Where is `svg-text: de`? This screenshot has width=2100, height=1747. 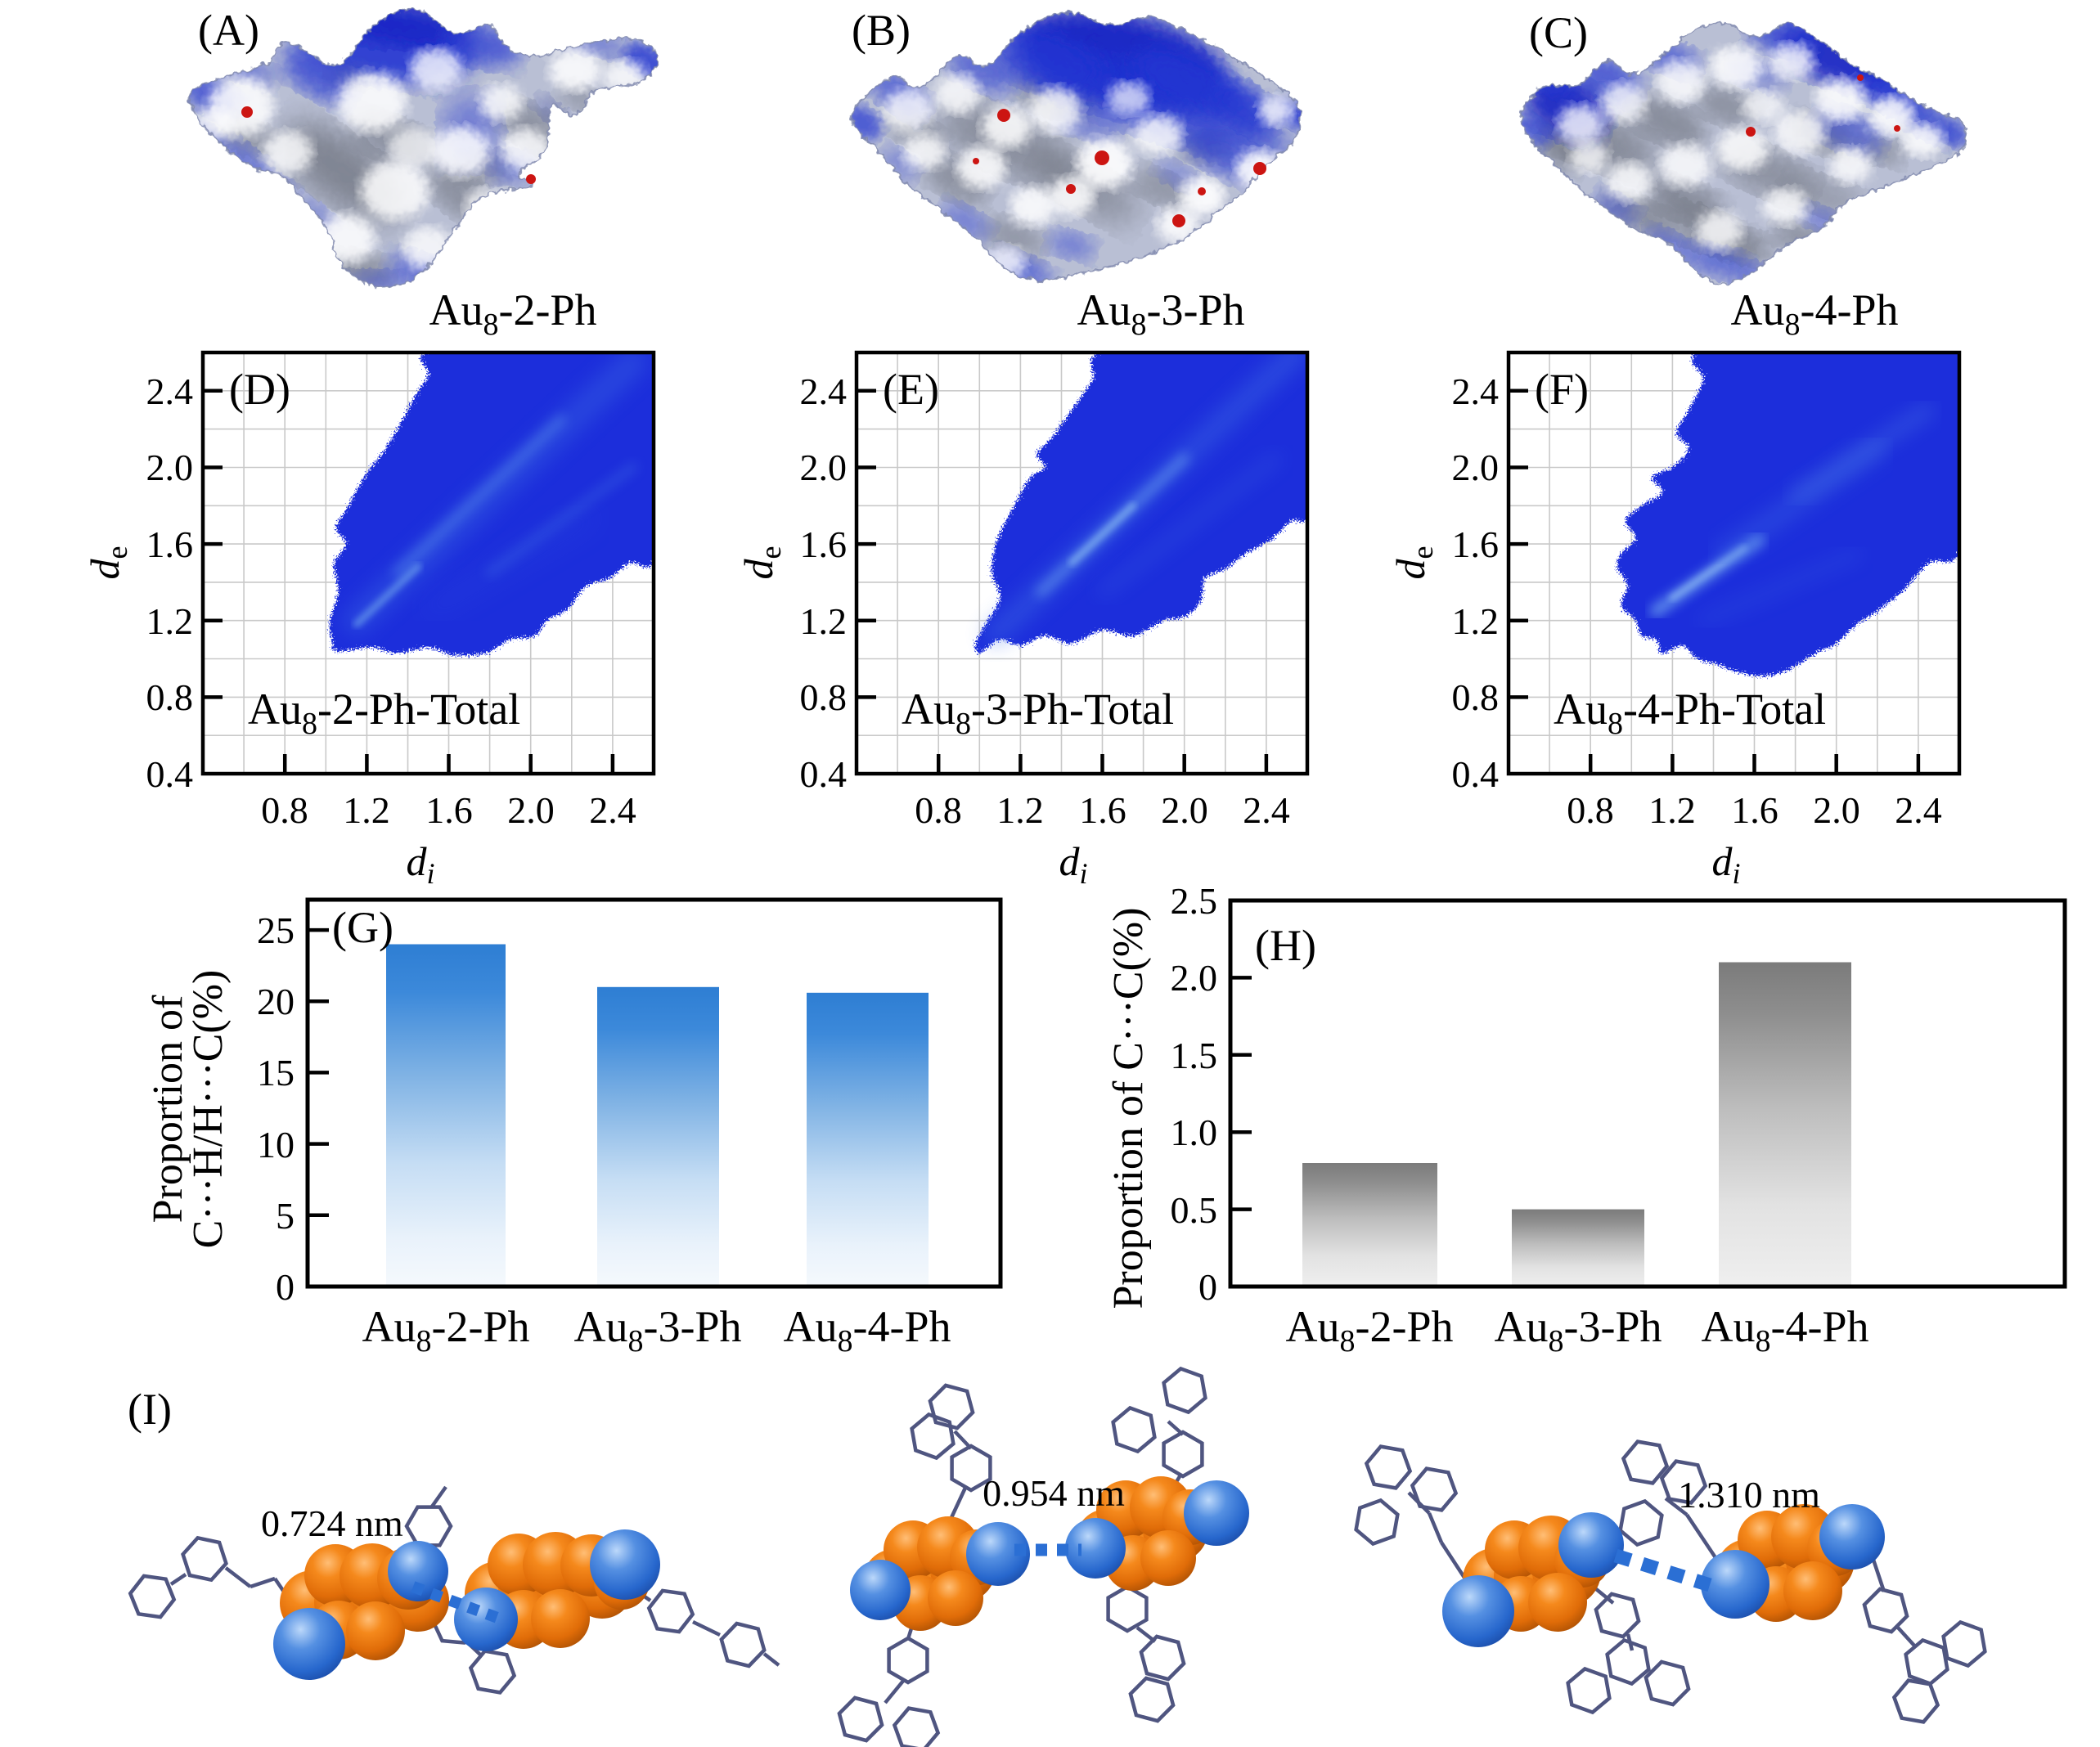 svg-text: de is located at coordinates (761, 563).